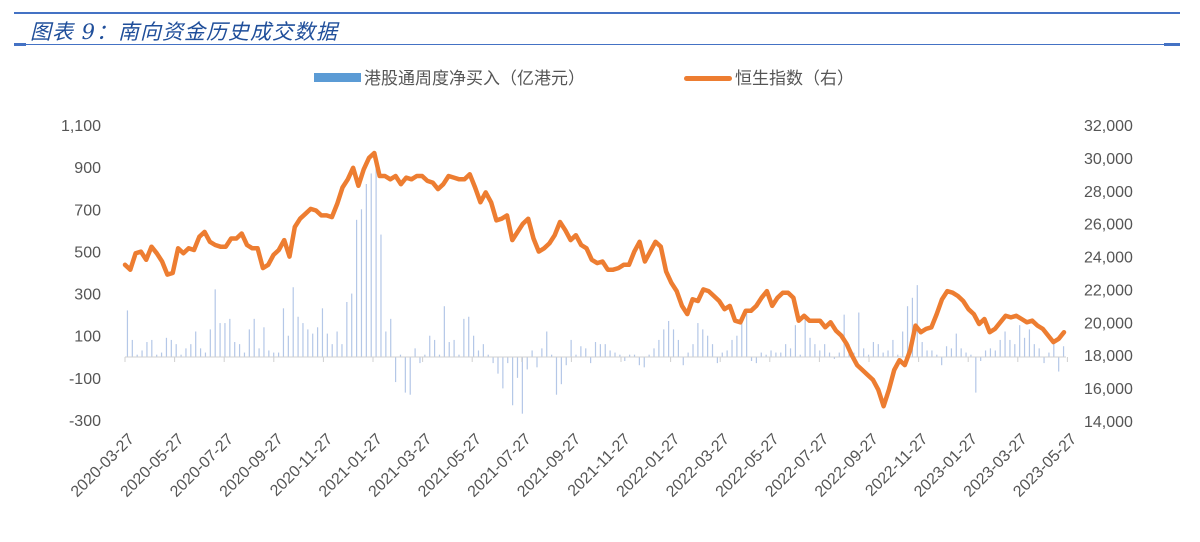  What do you see at coordinates (1108, 323) in the screenshot?
I see `right-axis-tick: 20,000` at bounding box center [1108, 323].